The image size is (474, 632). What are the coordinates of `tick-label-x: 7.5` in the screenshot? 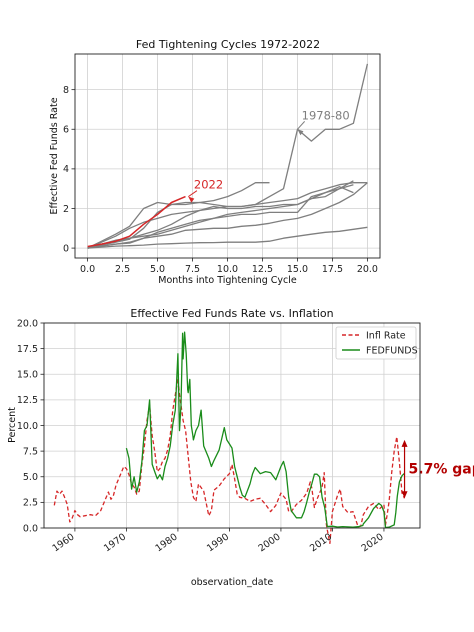 It's located at (192, 269).